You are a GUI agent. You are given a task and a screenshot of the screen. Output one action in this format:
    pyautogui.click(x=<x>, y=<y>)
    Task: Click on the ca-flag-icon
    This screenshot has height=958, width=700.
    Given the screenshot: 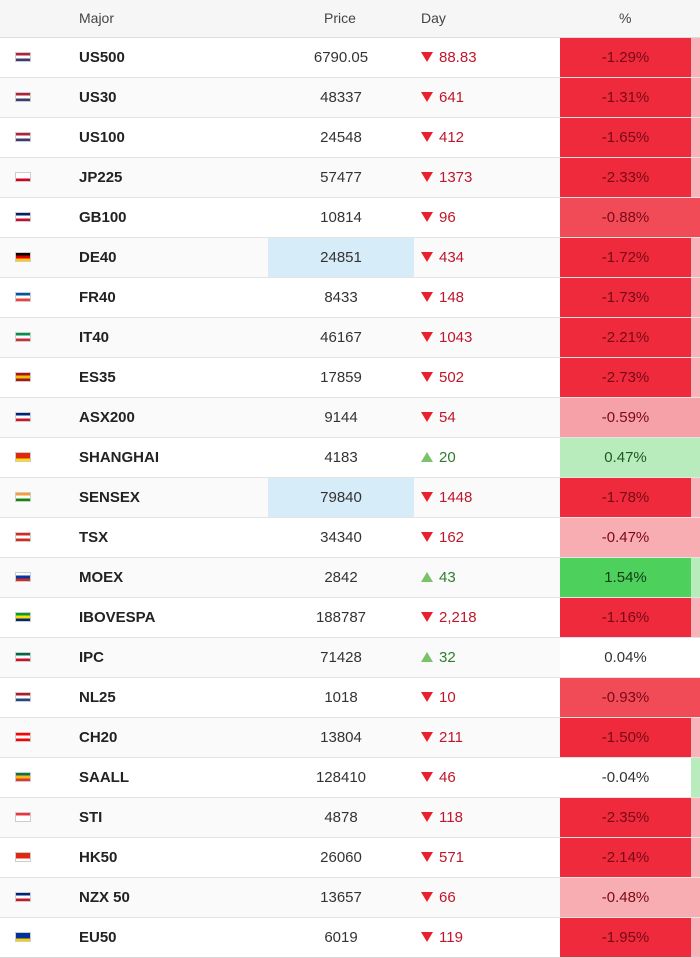 What is the action you would take?
    pyautogui.click(x=23, y=537)
    